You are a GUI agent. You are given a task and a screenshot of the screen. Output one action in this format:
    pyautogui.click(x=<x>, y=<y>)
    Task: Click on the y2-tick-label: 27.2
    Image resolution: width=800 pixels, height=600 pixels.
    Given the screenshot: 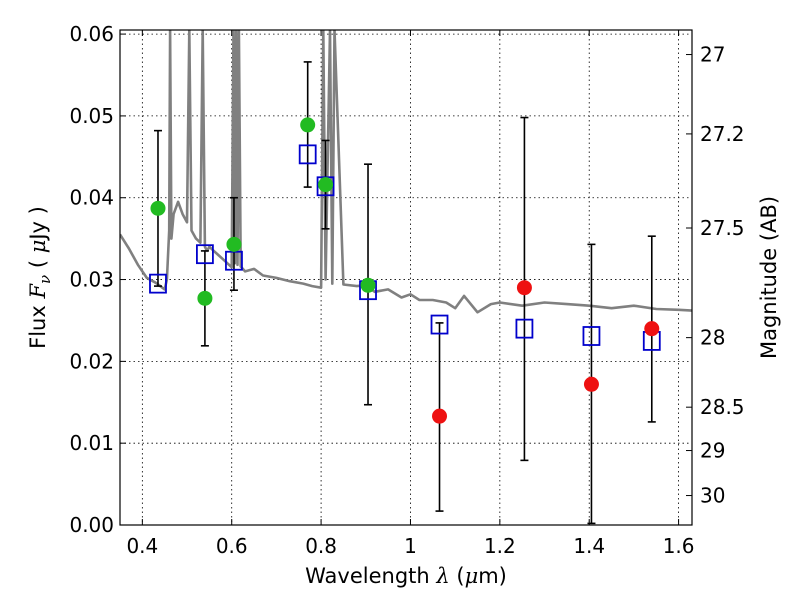 What is the action you would take?
    pyautogui.click(x=722, y=134)
    